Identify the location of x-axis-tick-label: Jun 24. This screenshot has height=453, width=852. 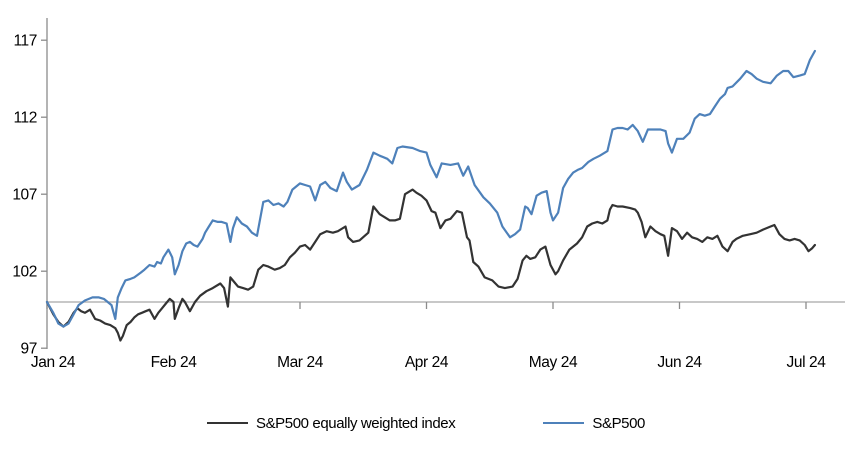
(679, 362).